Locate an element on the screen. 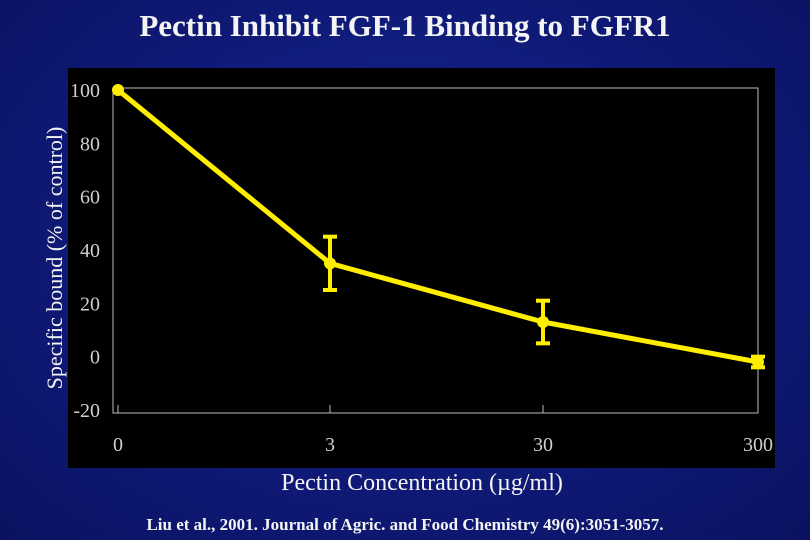 The image size is (810, 540). y-tick-label: 20 is located at coordinates (90, 304).